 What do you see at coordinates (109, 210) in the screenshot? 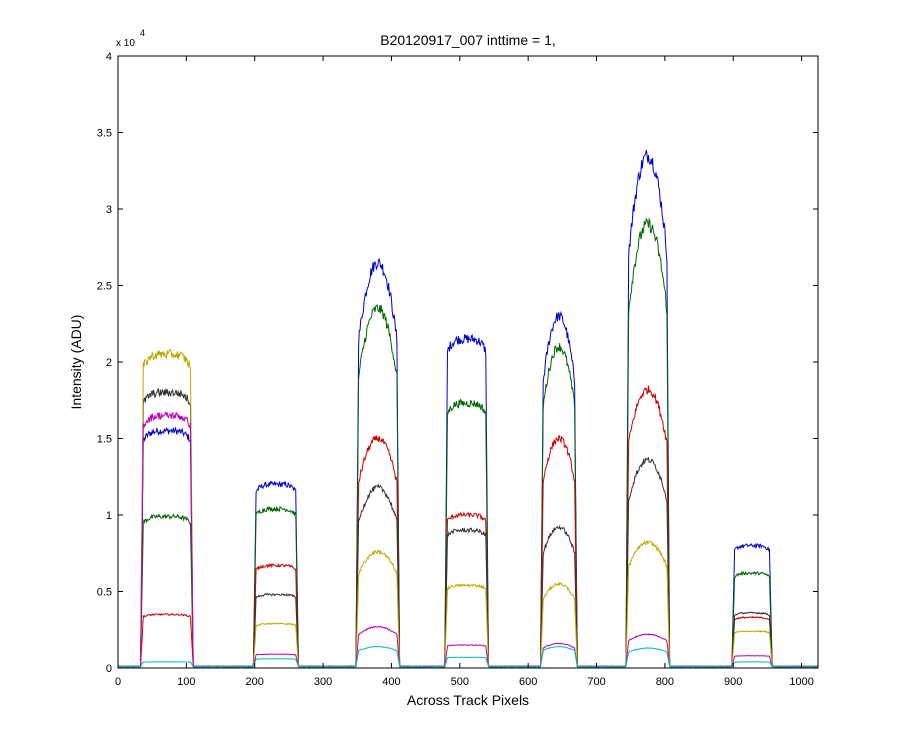
I see `y-tick-label: 3` at bounding box center [109, 210].